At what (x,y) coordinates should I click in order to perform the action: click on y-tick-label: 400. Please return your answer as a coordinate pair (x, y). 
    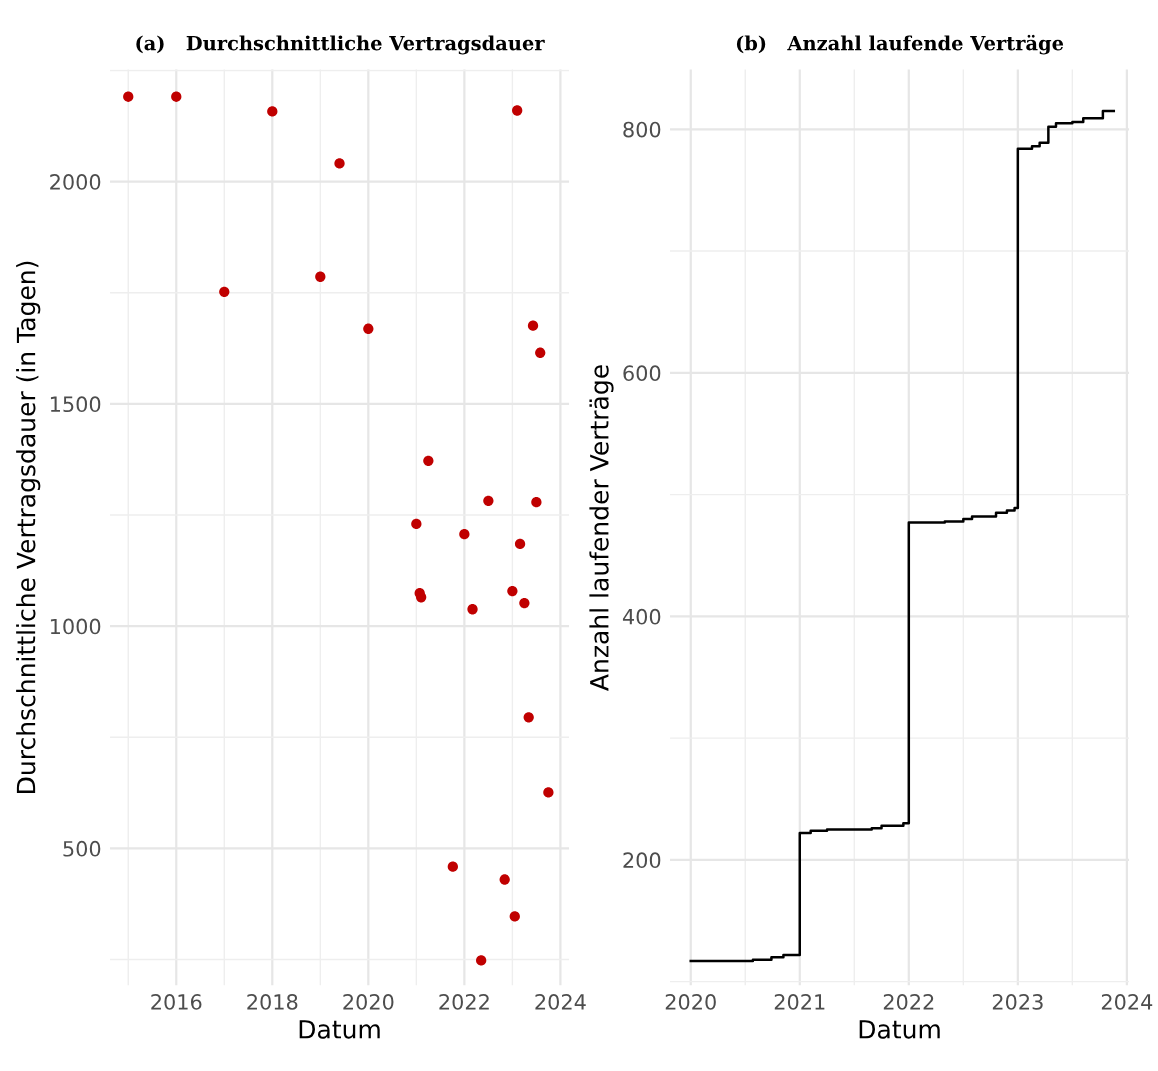
    Looking at the image, I should click on (641, 616).